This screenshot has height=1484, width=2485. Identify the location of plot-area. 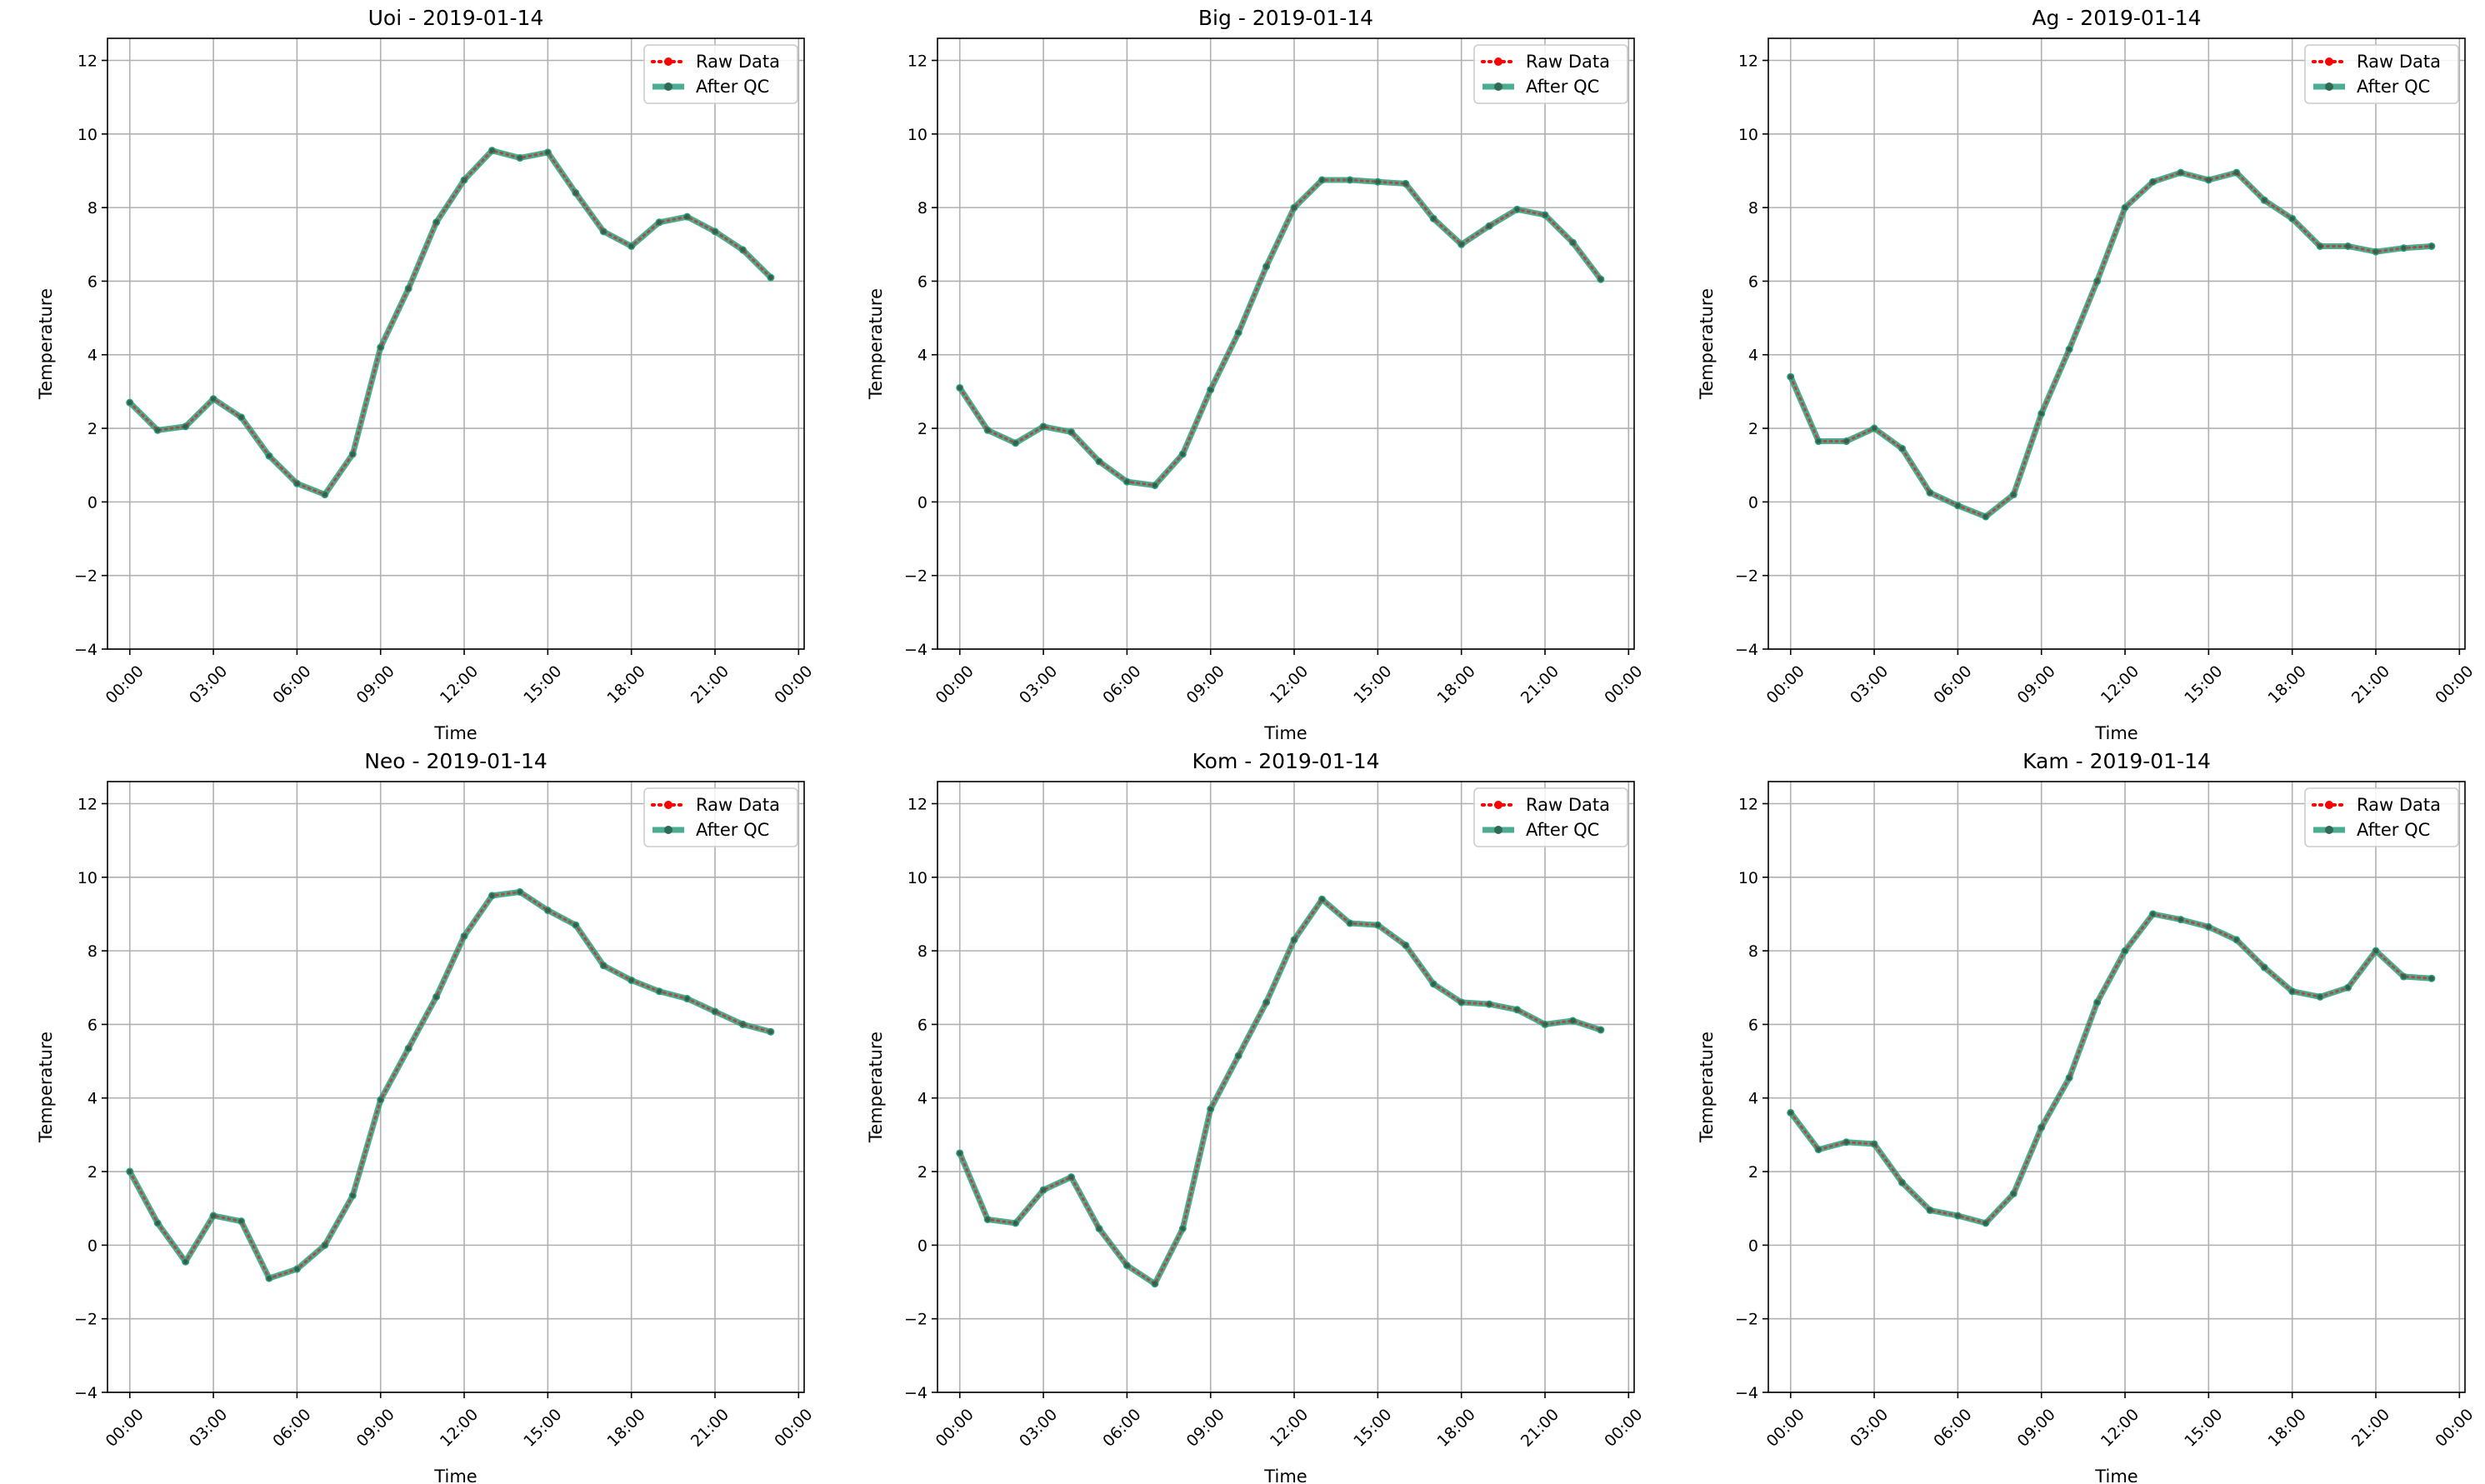
(456, 1087).